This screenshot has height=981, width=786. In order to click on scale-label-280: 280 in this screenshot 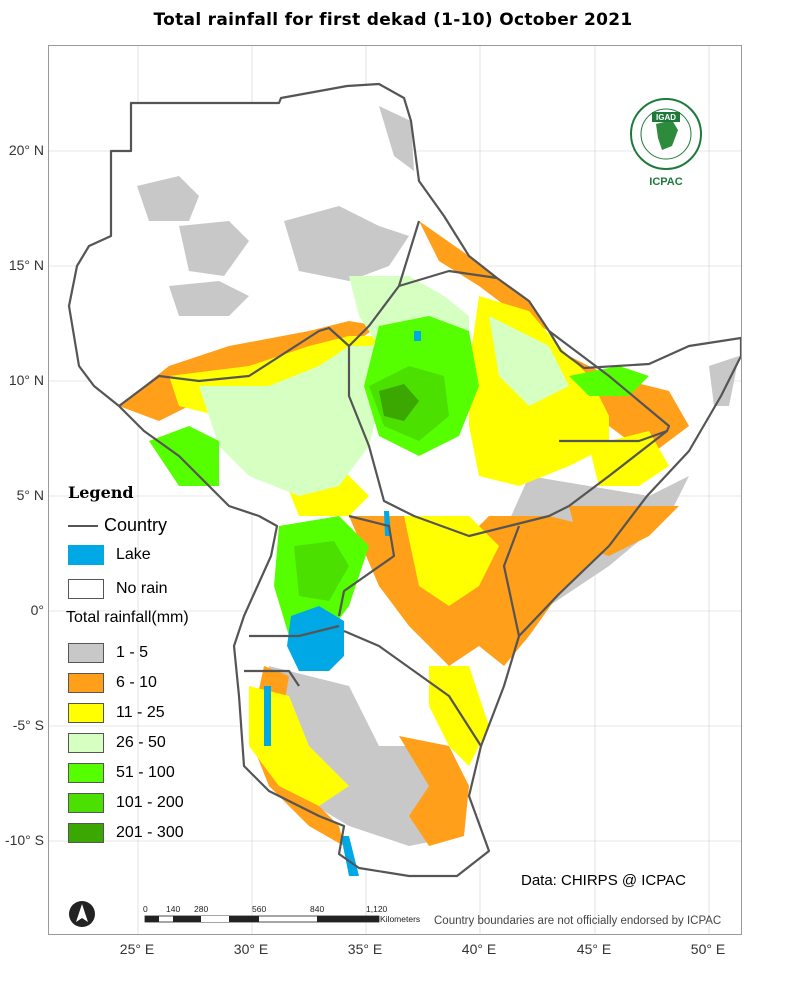, I will do `click(201, 909)`.